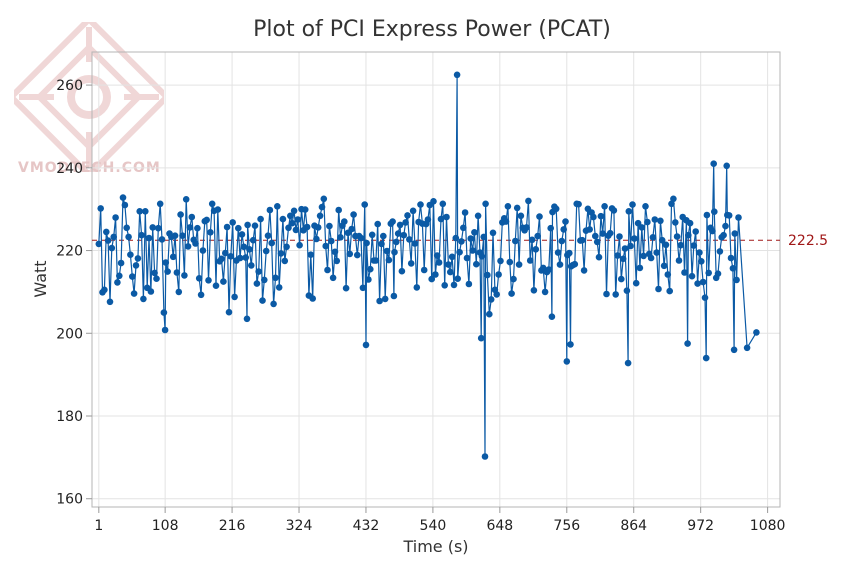  I want to click on y-tick-label: 240, so click(69, 169).